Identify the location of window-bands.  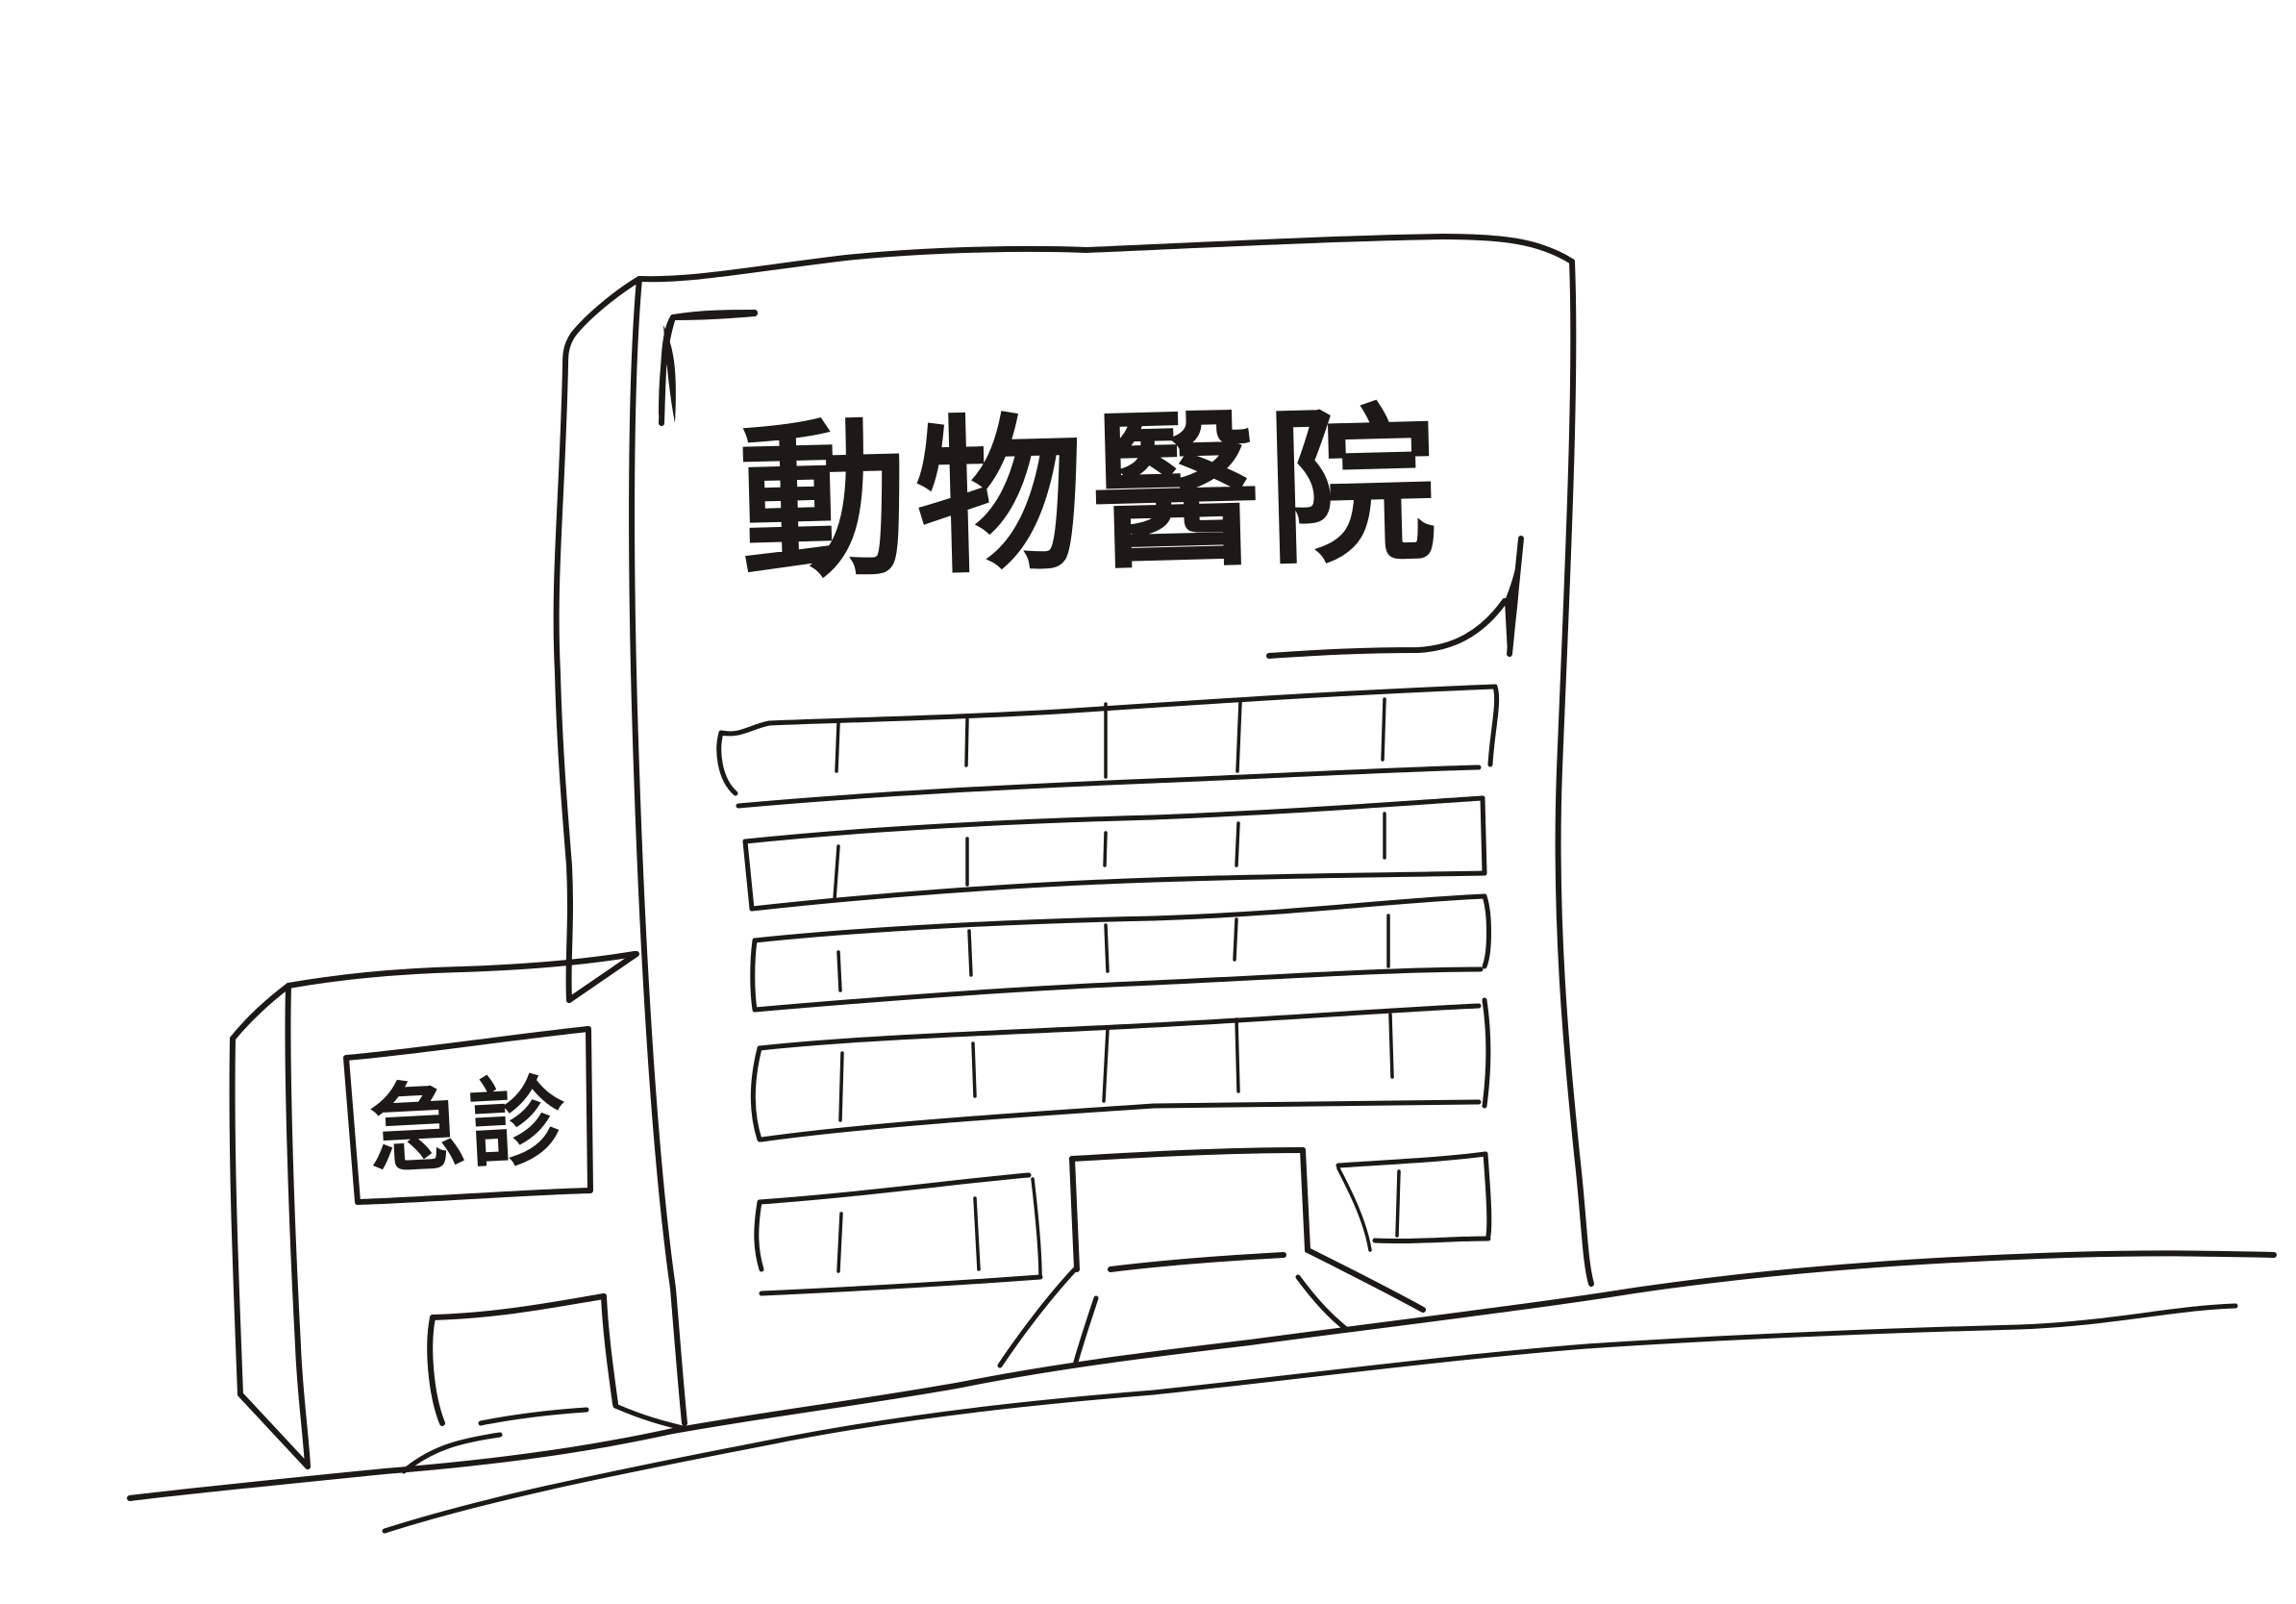
(1108, 990).